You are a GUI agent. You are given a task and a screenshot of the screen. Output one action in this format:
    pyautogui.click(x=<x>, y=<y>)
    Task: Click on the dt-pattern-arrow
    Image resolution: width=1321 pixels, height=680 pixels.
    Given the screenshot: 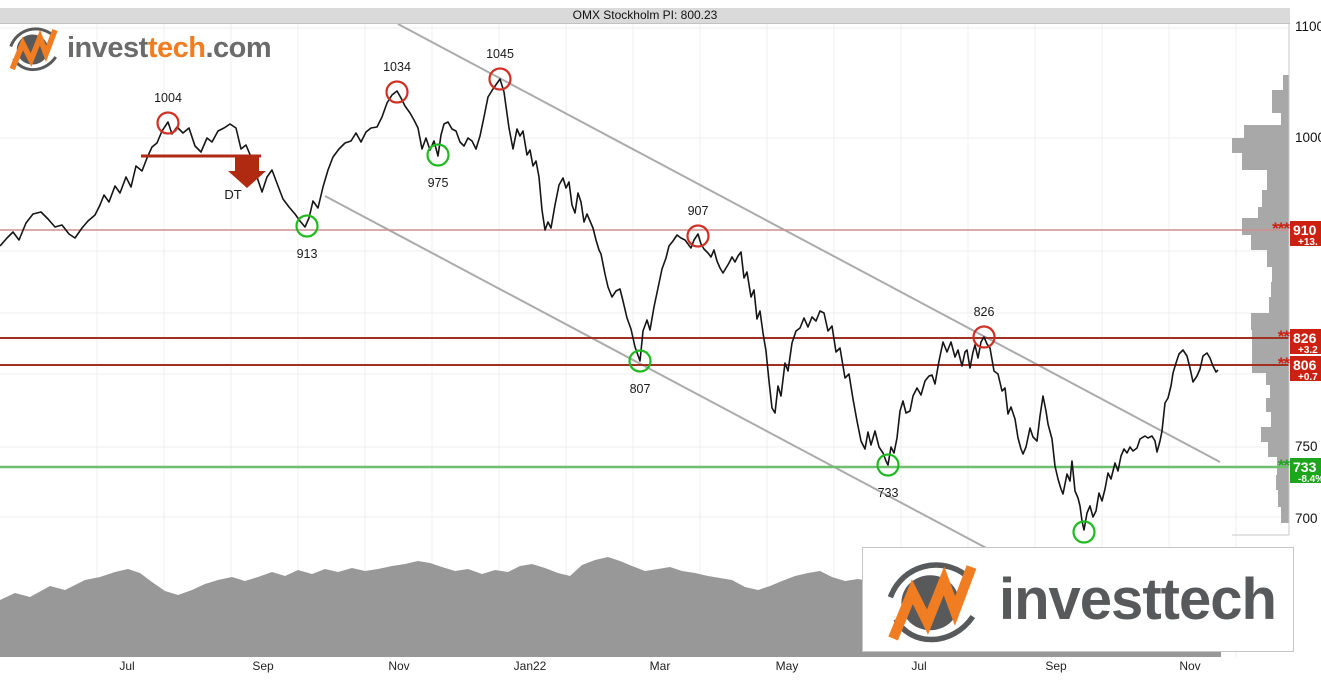 What is the action you would take?
    pyautogui.click(x=247, y=172)
    